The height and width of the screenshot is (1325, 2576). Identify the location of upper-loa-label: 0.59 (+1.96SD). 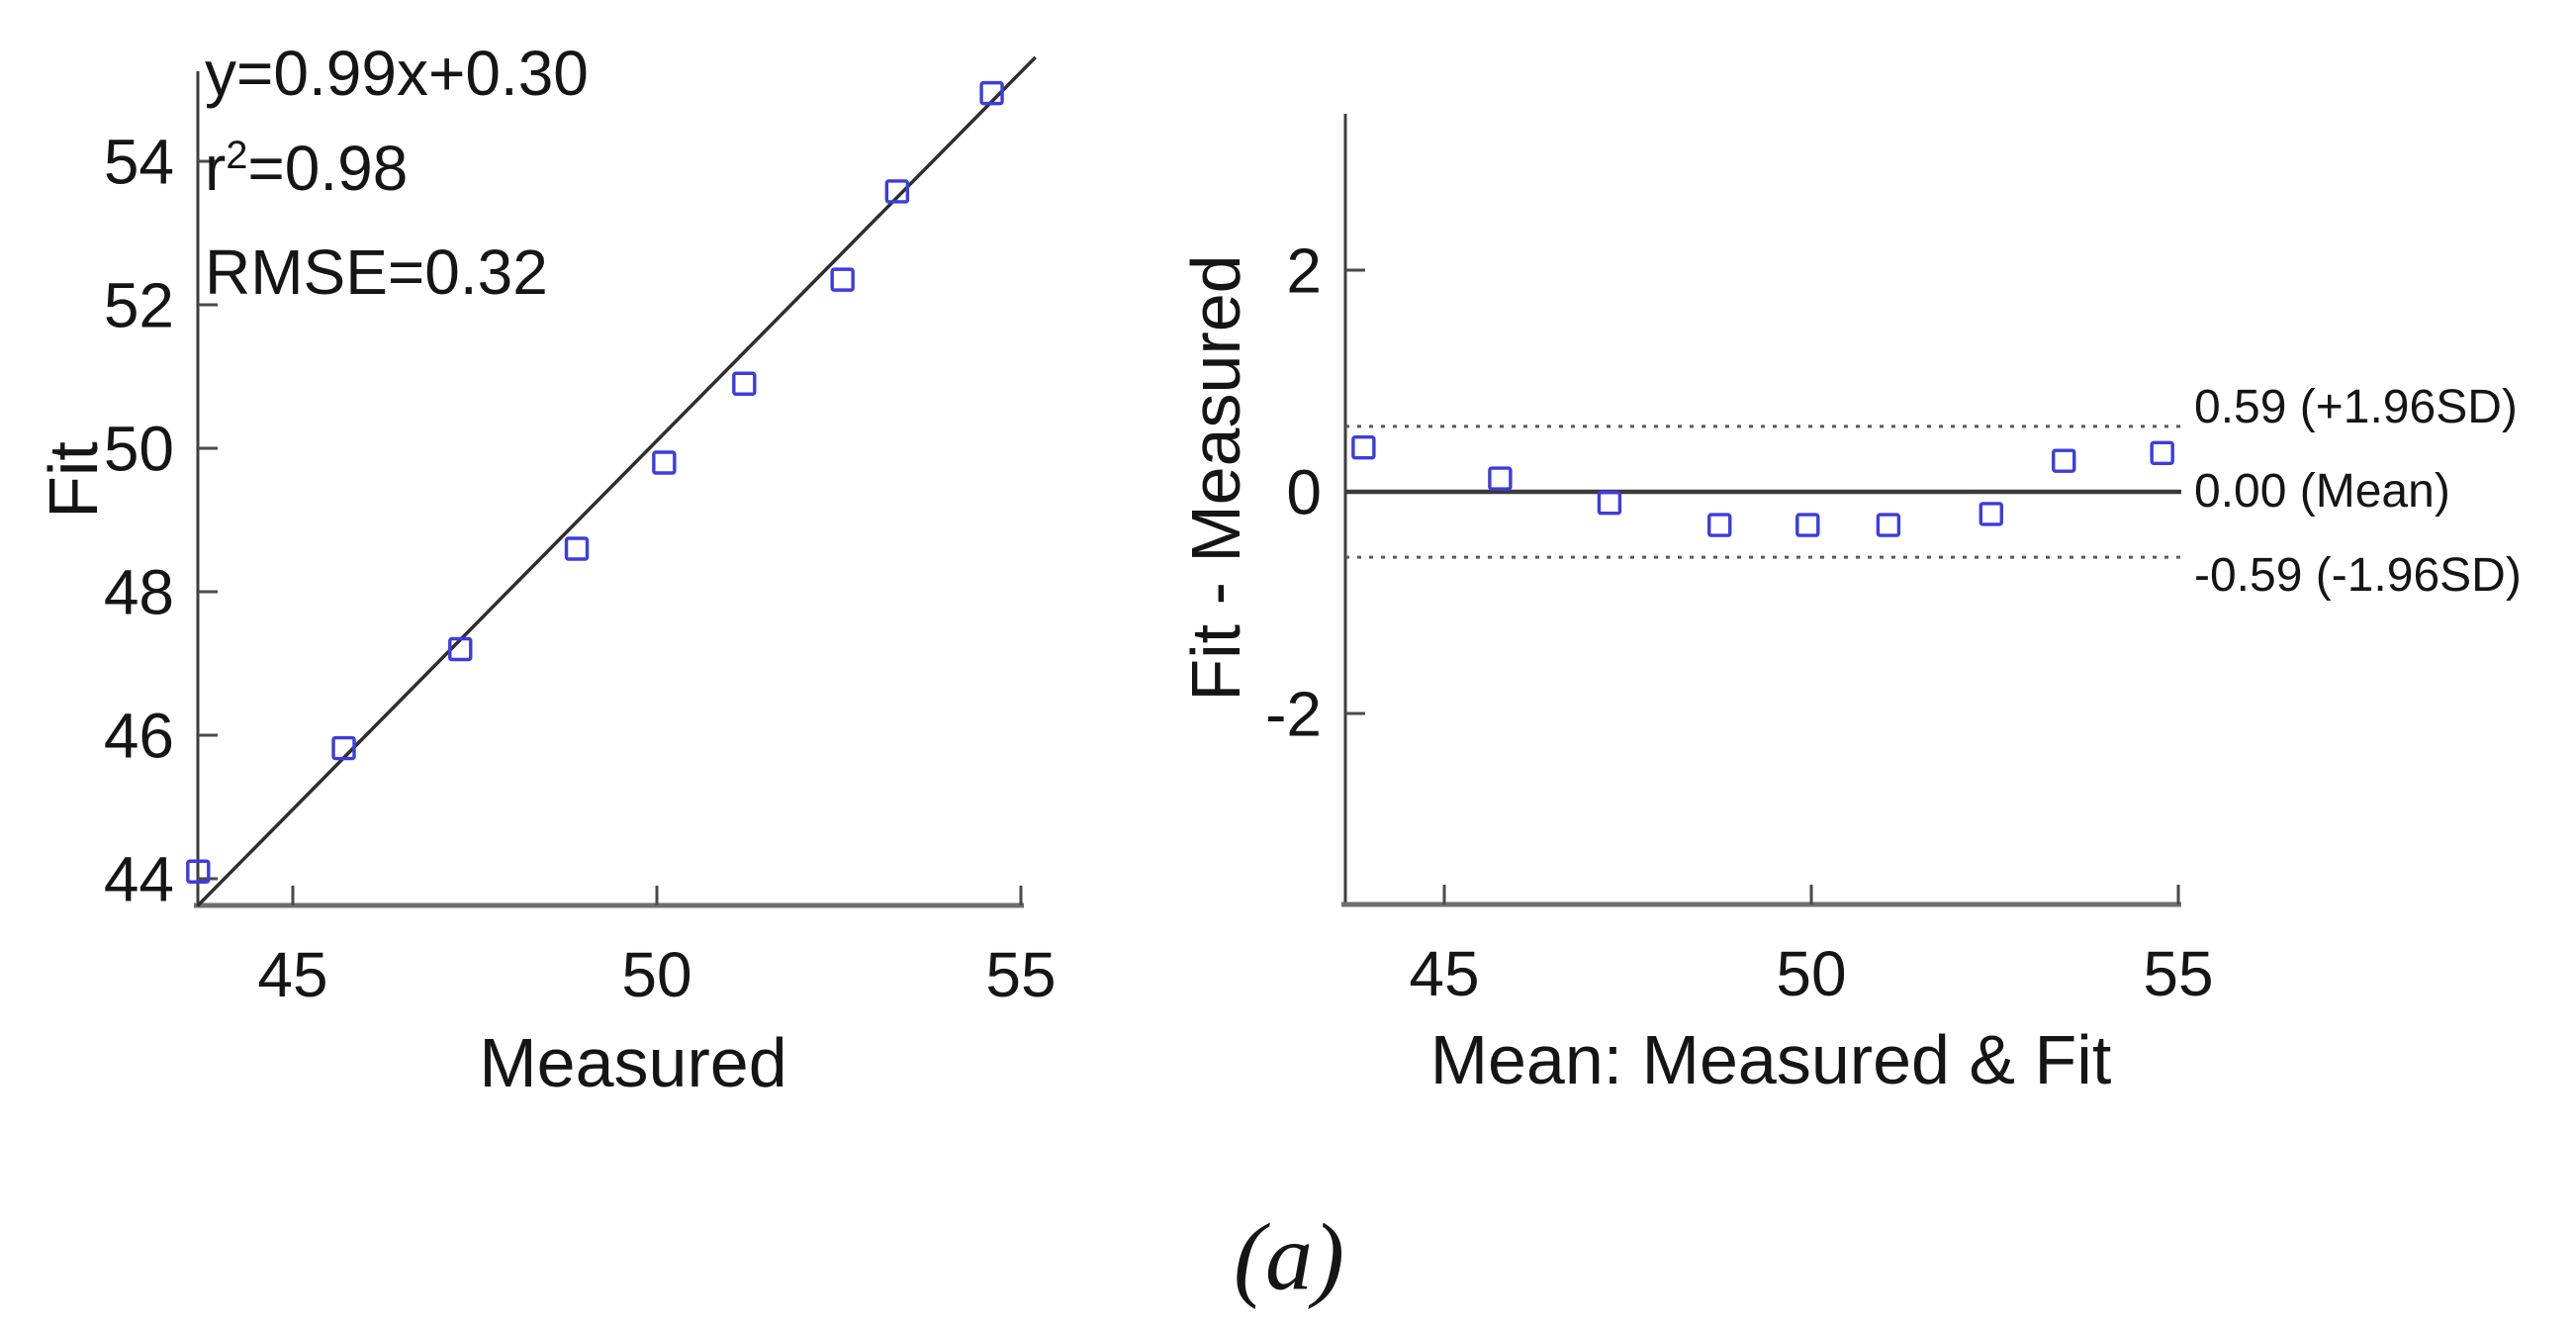
(2356, 407).